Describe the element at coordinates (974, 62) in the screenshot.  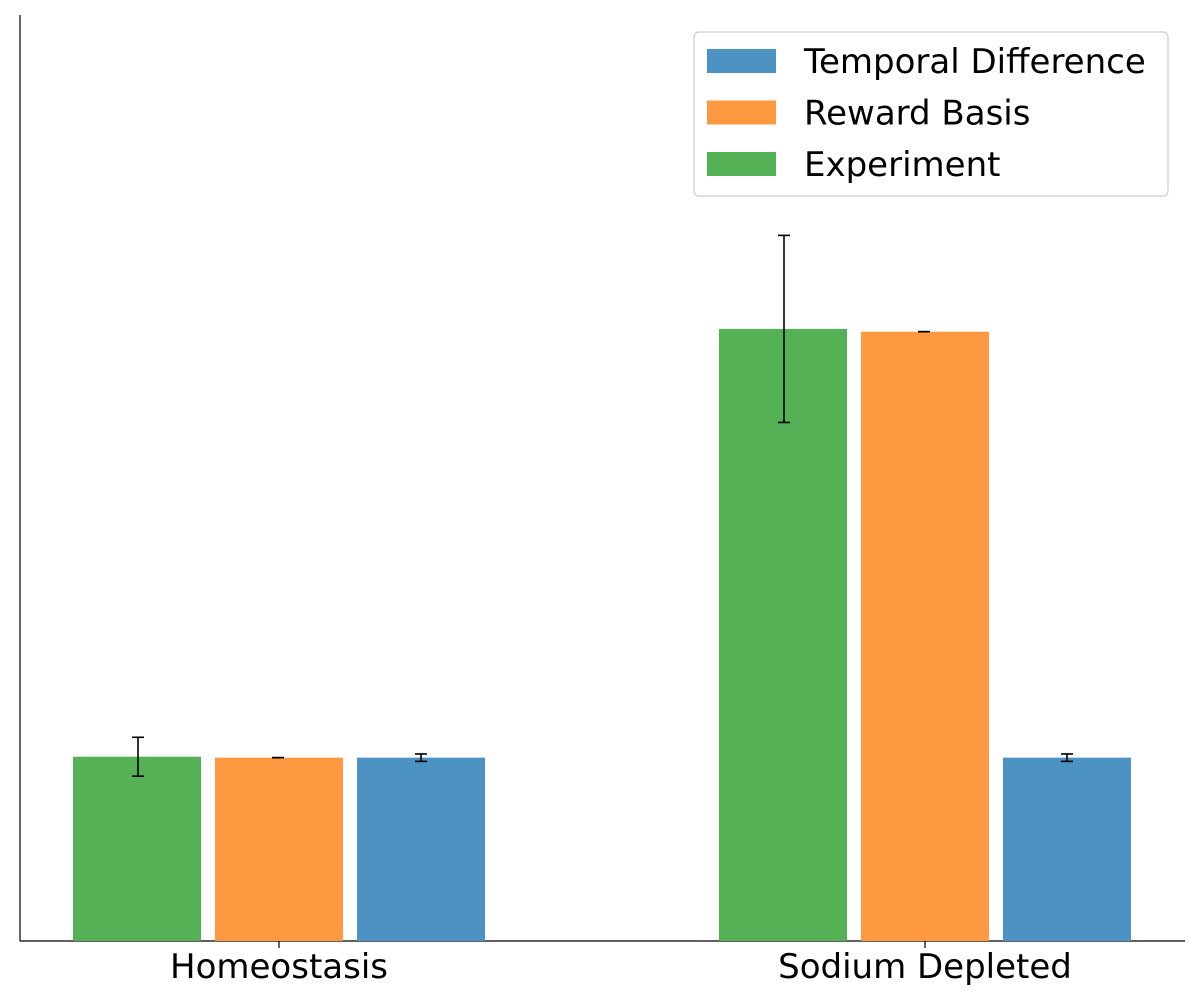
I see `legend-label-temporal-difference: Temporal Difference` at that location.